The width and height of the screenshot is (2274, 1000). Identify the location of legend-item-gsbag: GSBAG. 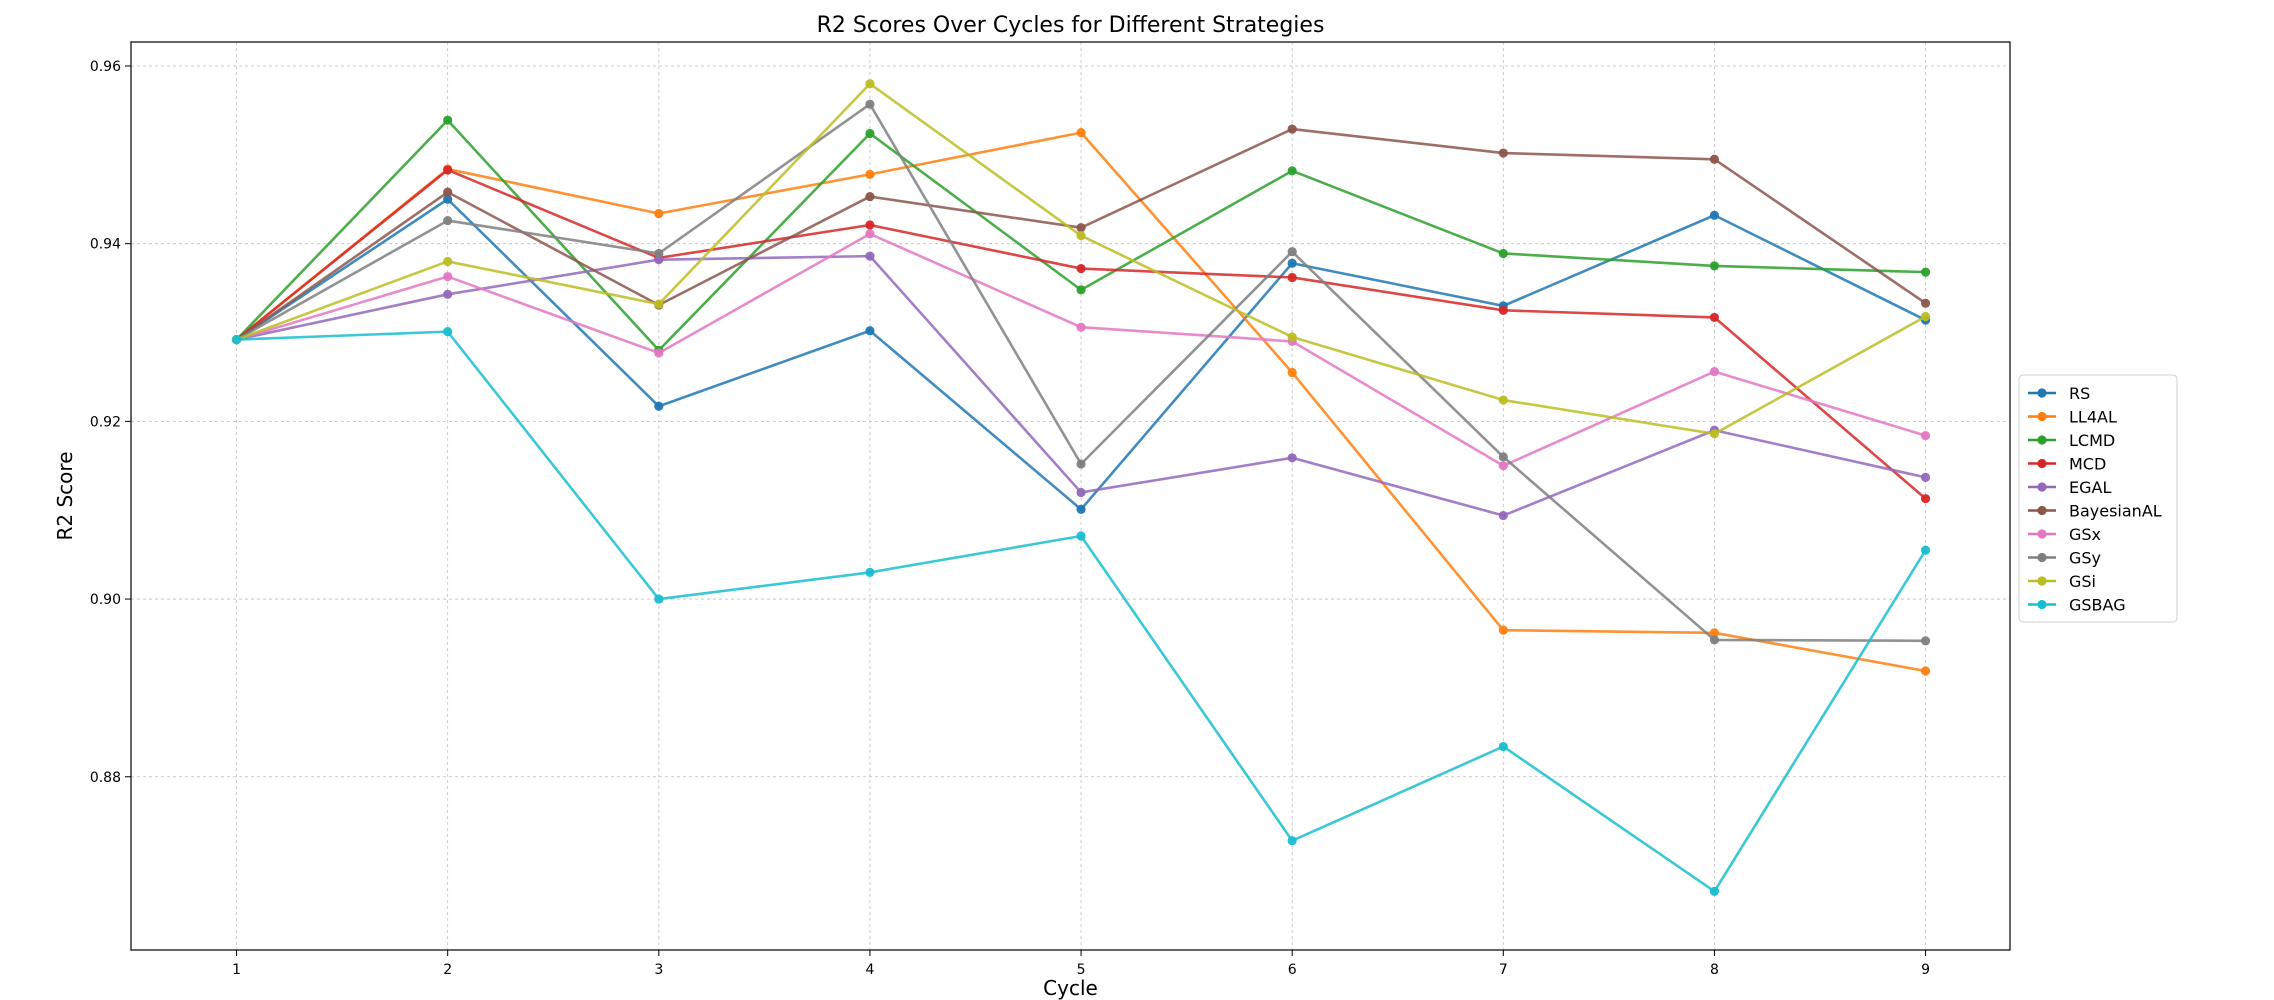
(2077, 605).